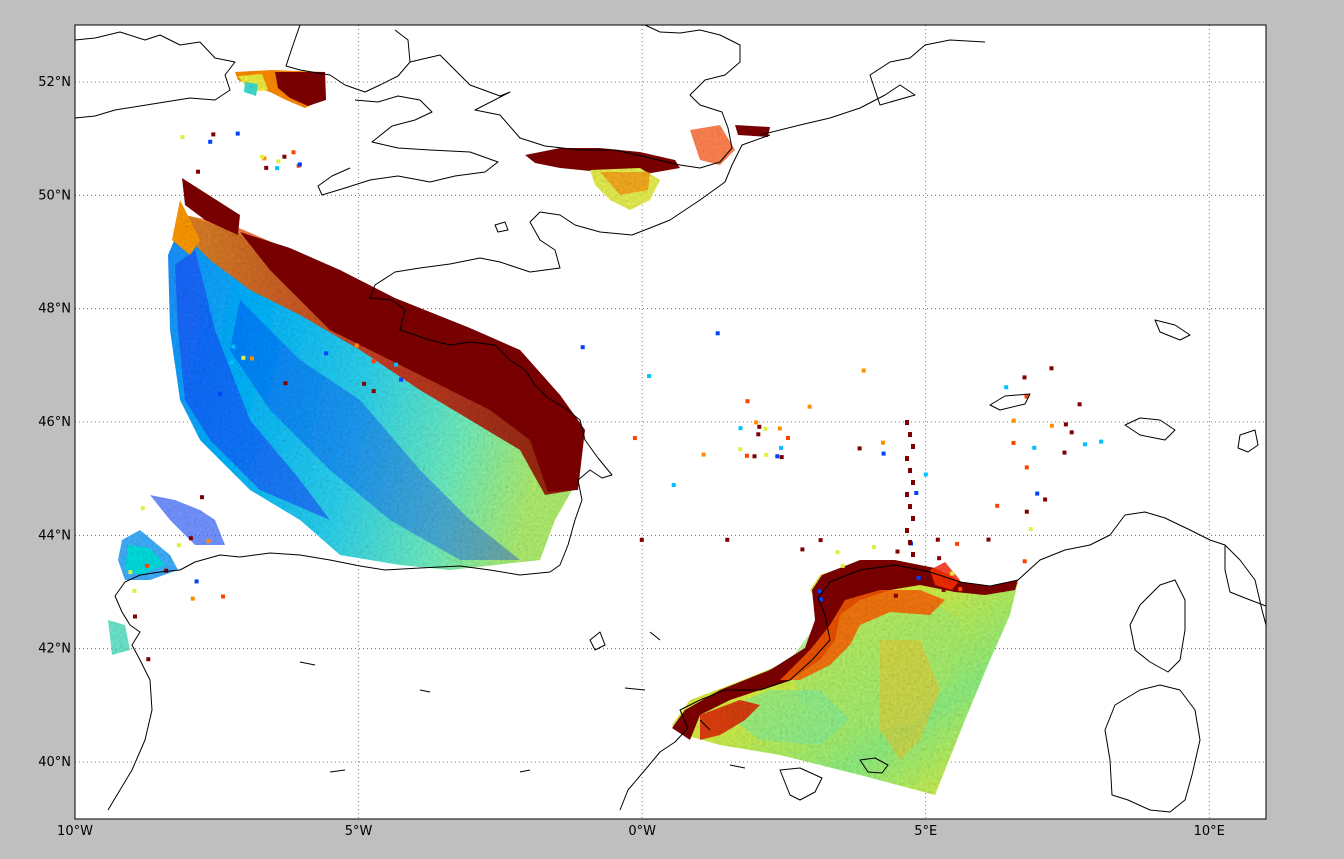 The width and height of the screenshot is (1344, 859). What do you see at coordinates (54, 309) in the screenshot?
I see `y-tick-label: 48°N` at bounding box center [54, 309].